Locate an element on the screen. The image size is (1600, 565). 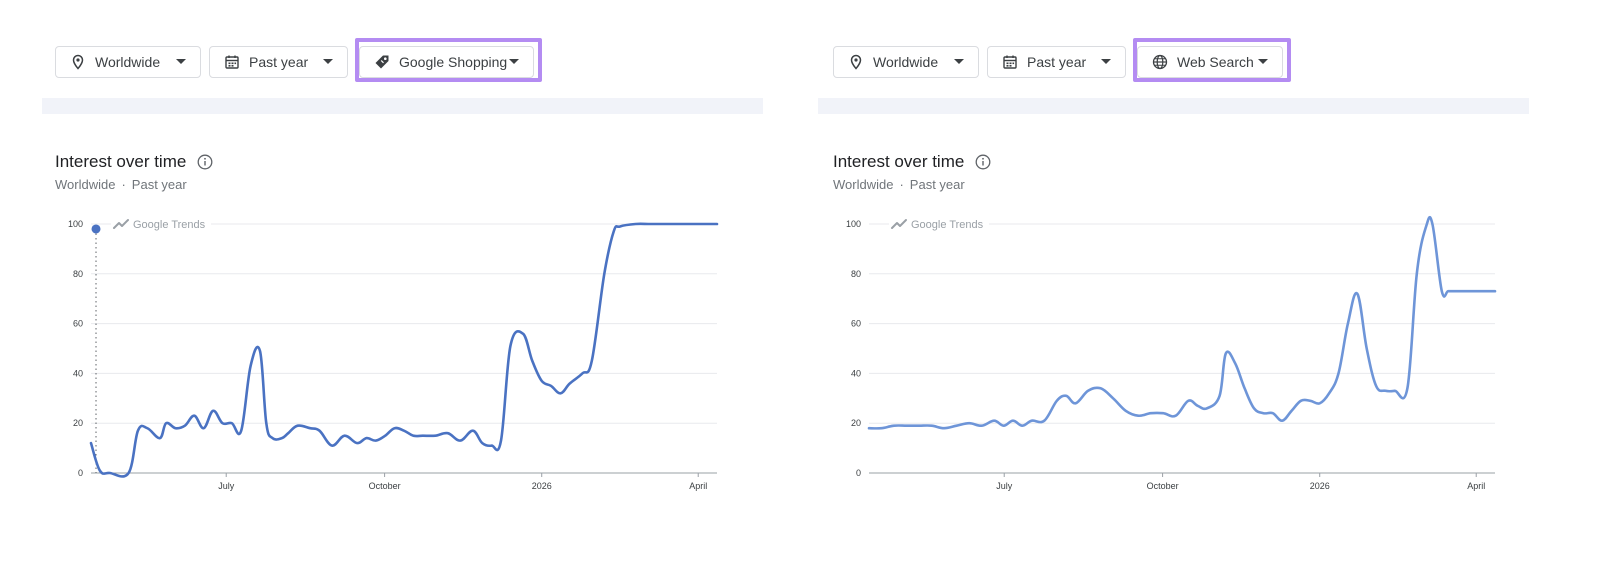
tag-icon is located at coordinates (382, 62).